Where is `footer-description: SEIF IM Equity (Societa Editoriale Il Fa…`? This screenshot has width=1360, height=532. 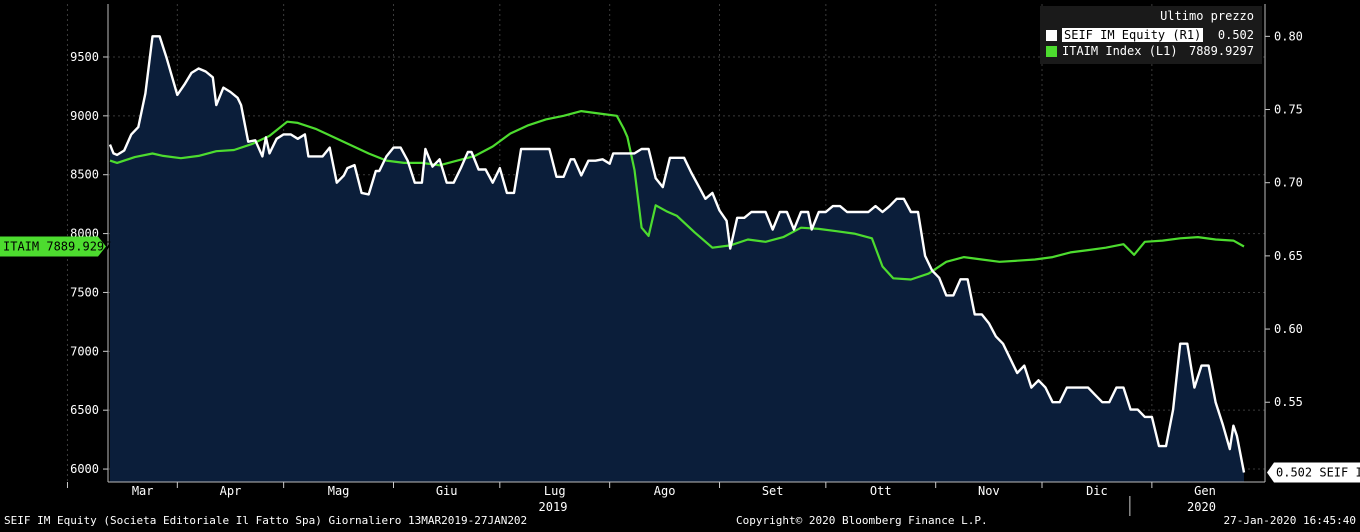 footer-description: SEIF IM Equity (Societa Editoriale Il Fa… is located at coordinates (266, 520).